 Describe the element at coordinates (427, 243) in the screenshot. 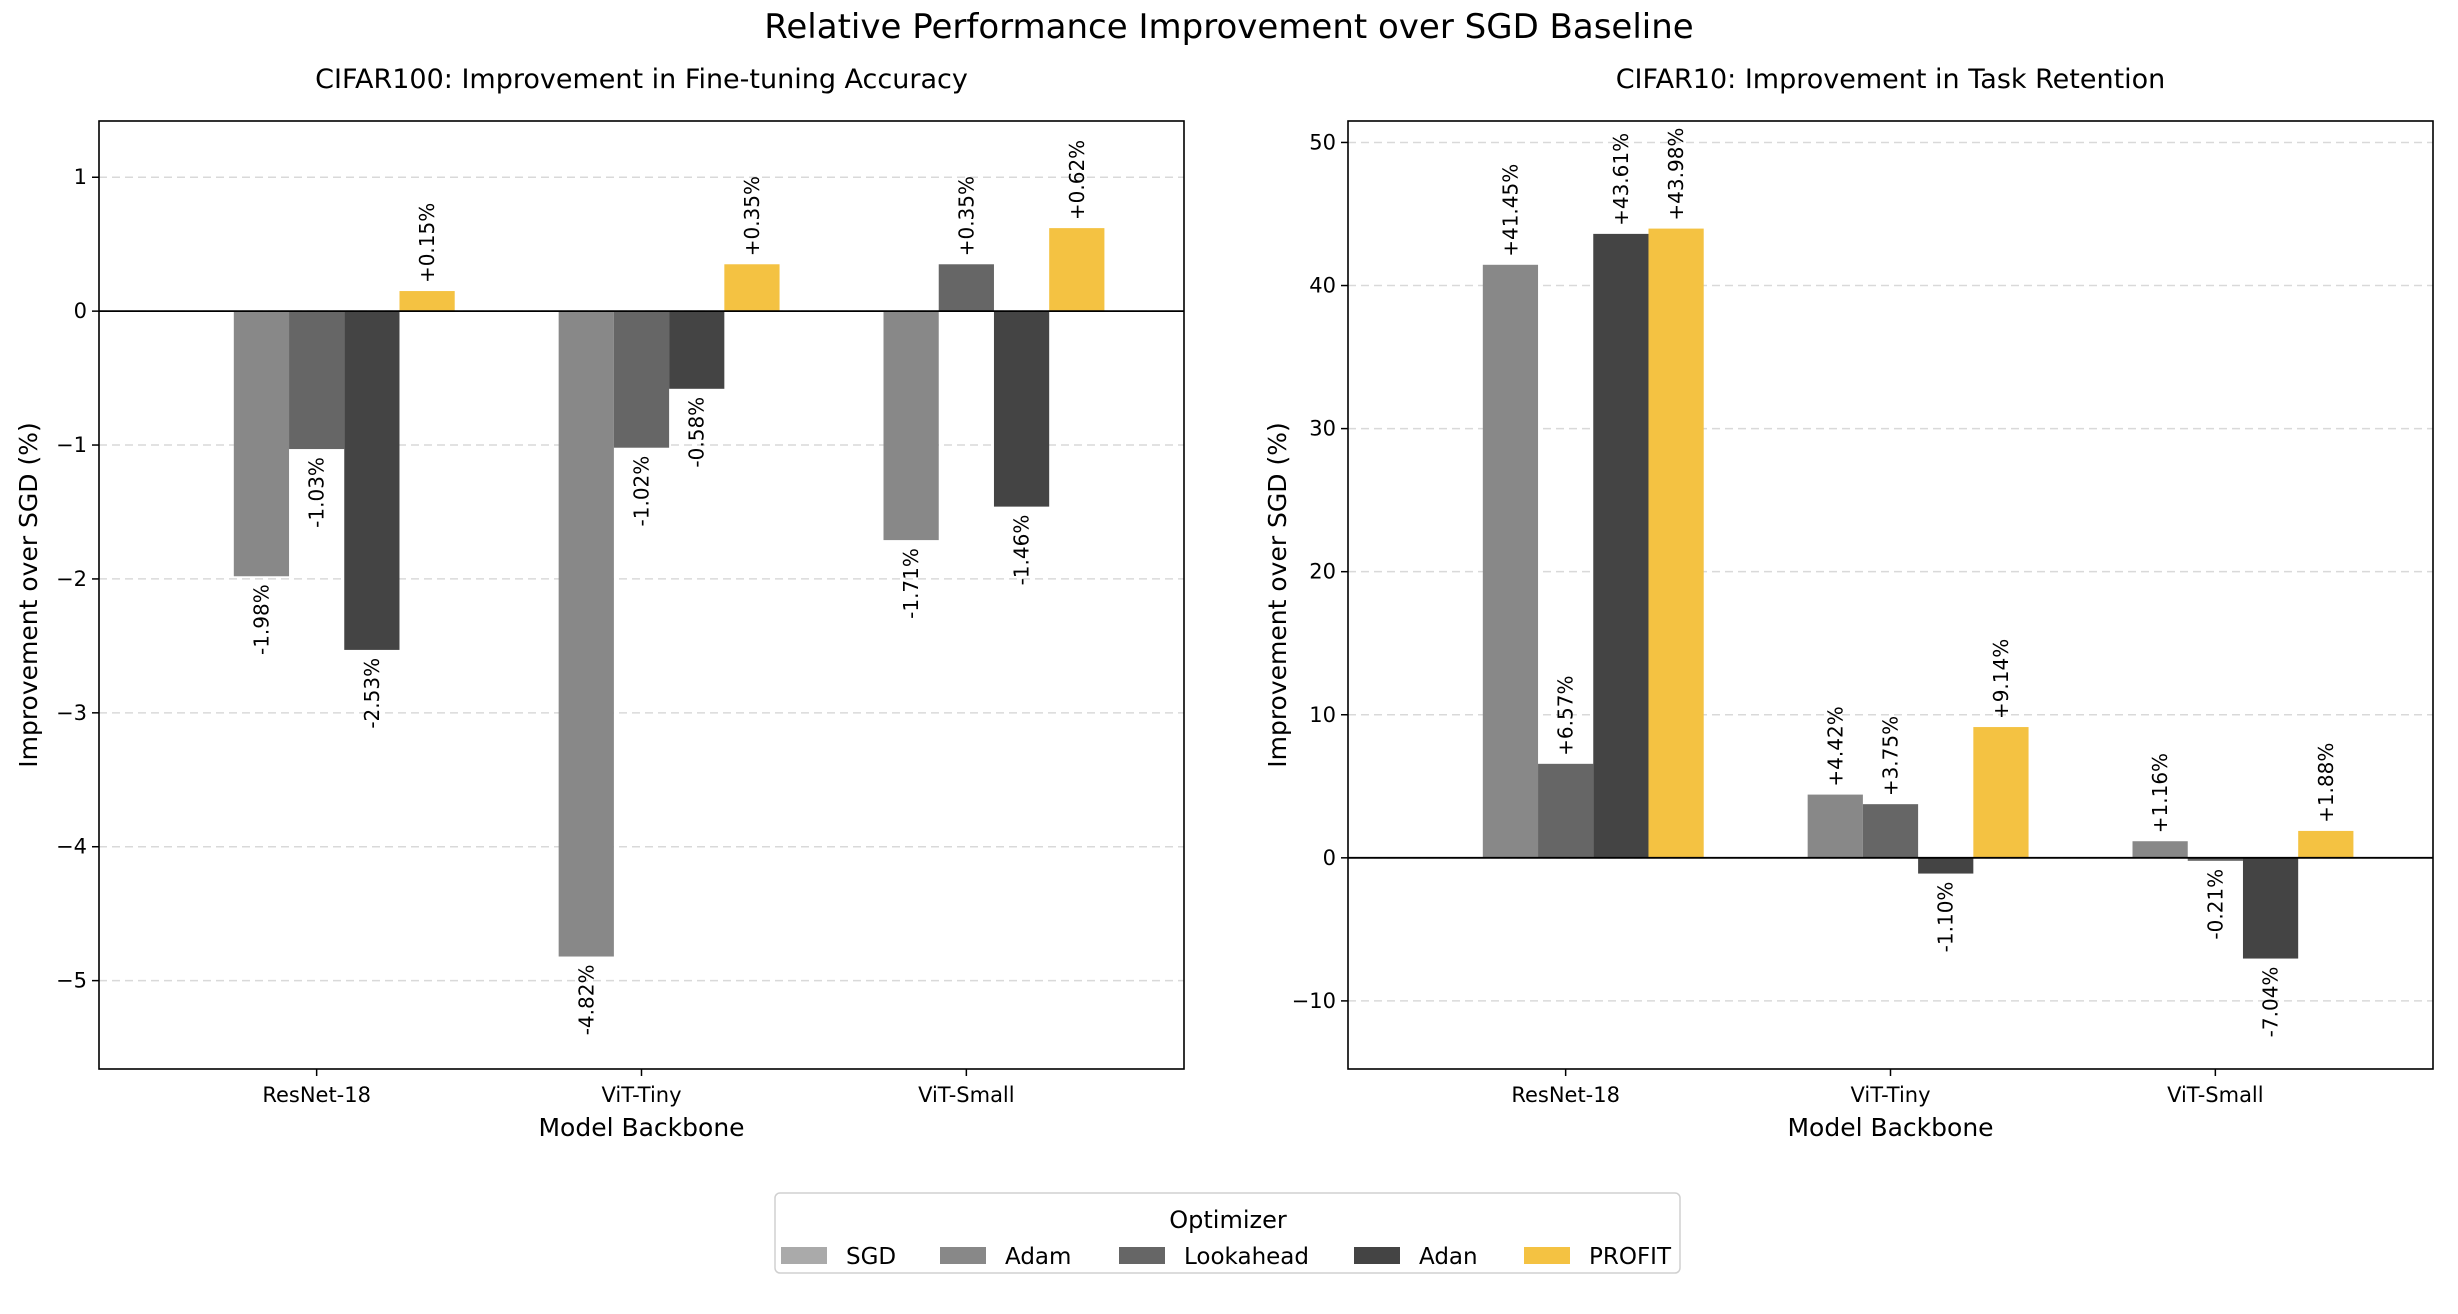

I see `data-label: +0.15%` at that location.